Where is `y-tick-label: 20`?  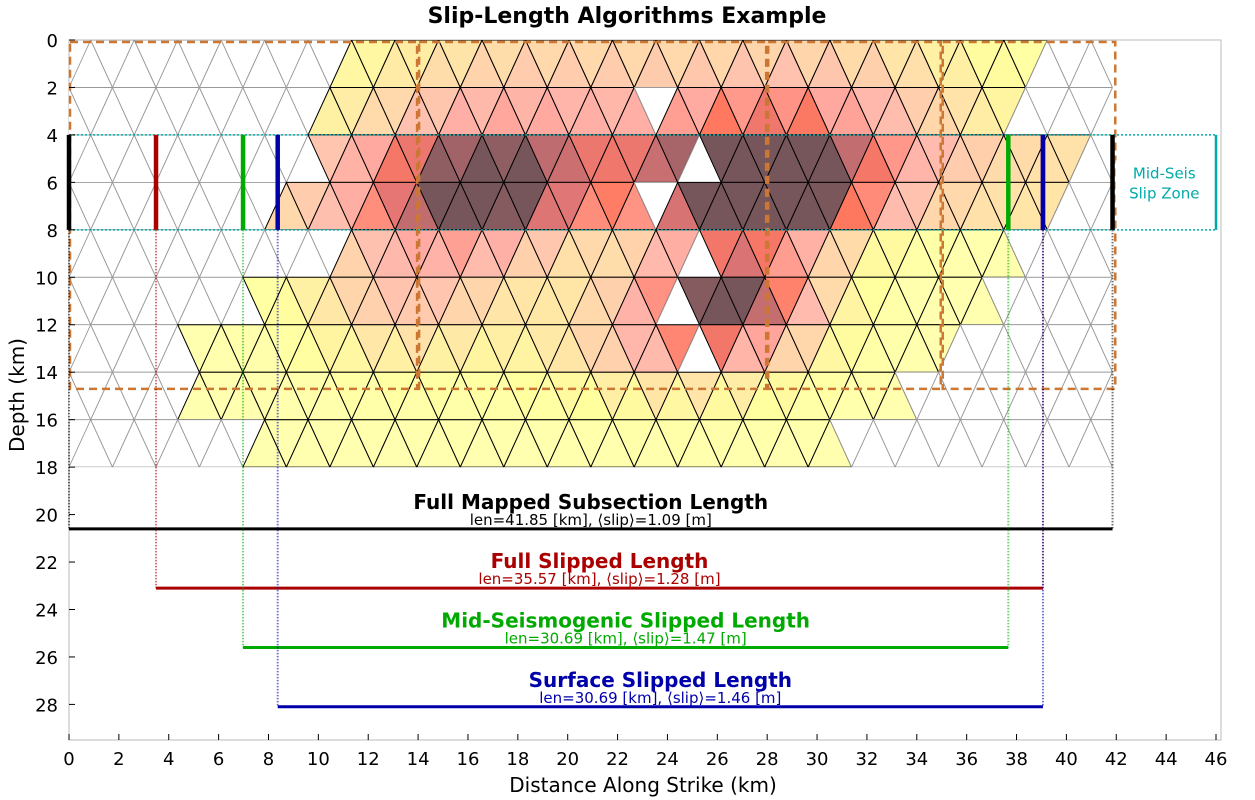
y-tick-label: 20 is located at coordinates (46, 516).